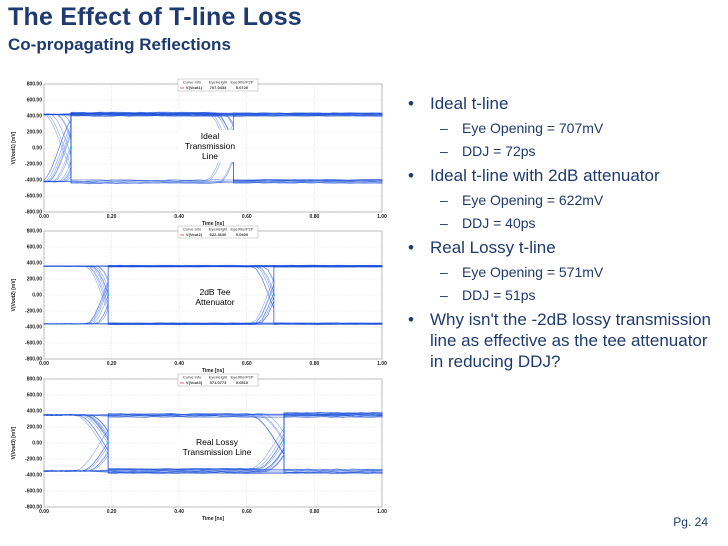 The height and width of the screenshot is (546, 728). I want to click on slide-subtitle: Co-propagating Reflections, so click(119, 44).